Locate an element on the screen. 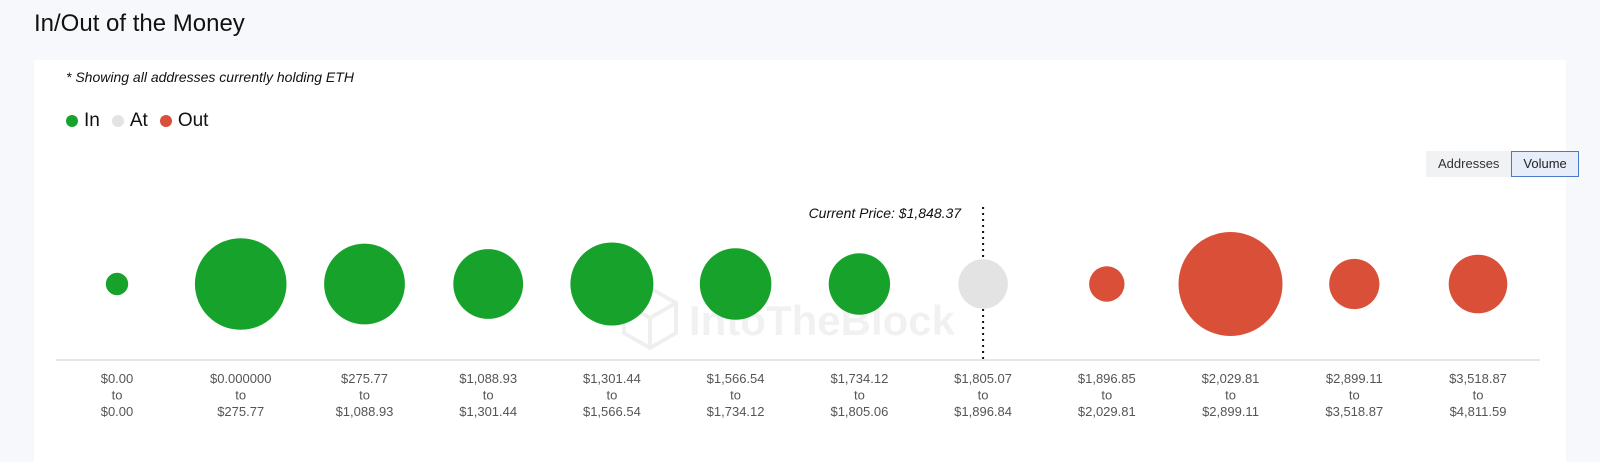  watermark: IntoTheBlock is located at coordinates (789, 318).